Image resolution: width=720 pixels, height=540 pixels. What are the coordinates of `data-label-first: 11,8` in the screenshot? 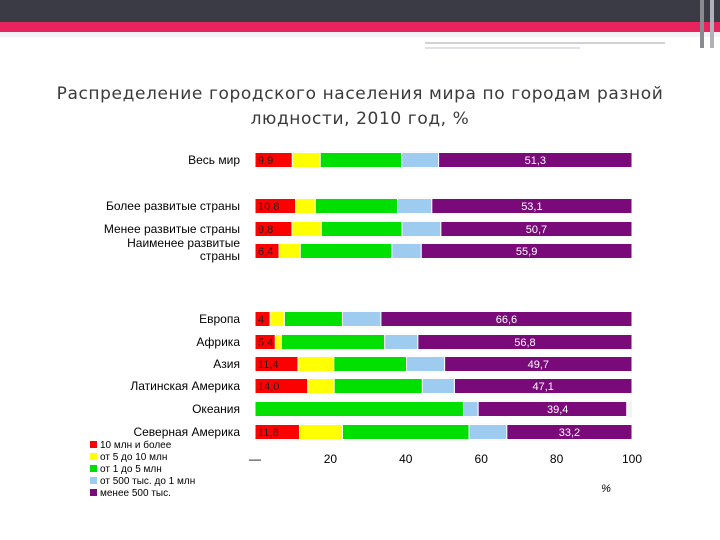 It's located at (268, 433).